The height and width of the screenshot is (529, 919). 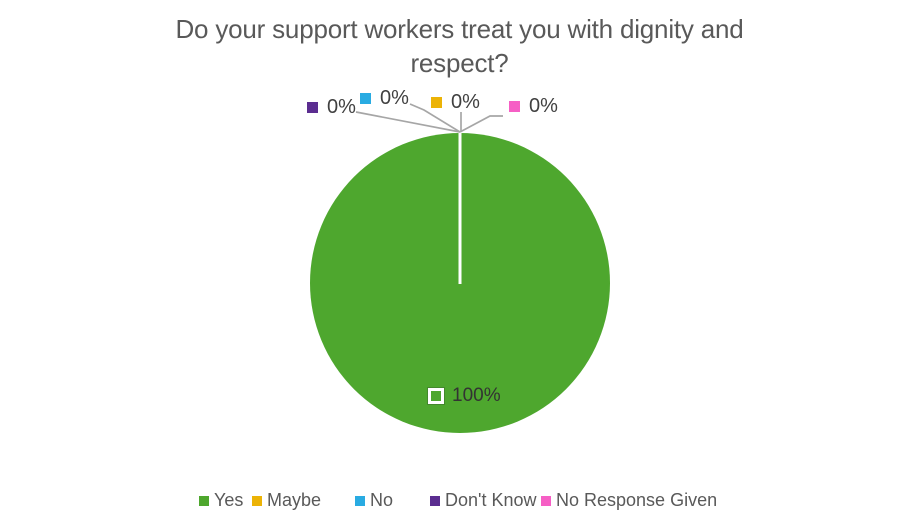 What do you see at coordinates (257, 500) in the screenshot?
I see `legend-key-maybe-icon` at bounding box center [257, 500].